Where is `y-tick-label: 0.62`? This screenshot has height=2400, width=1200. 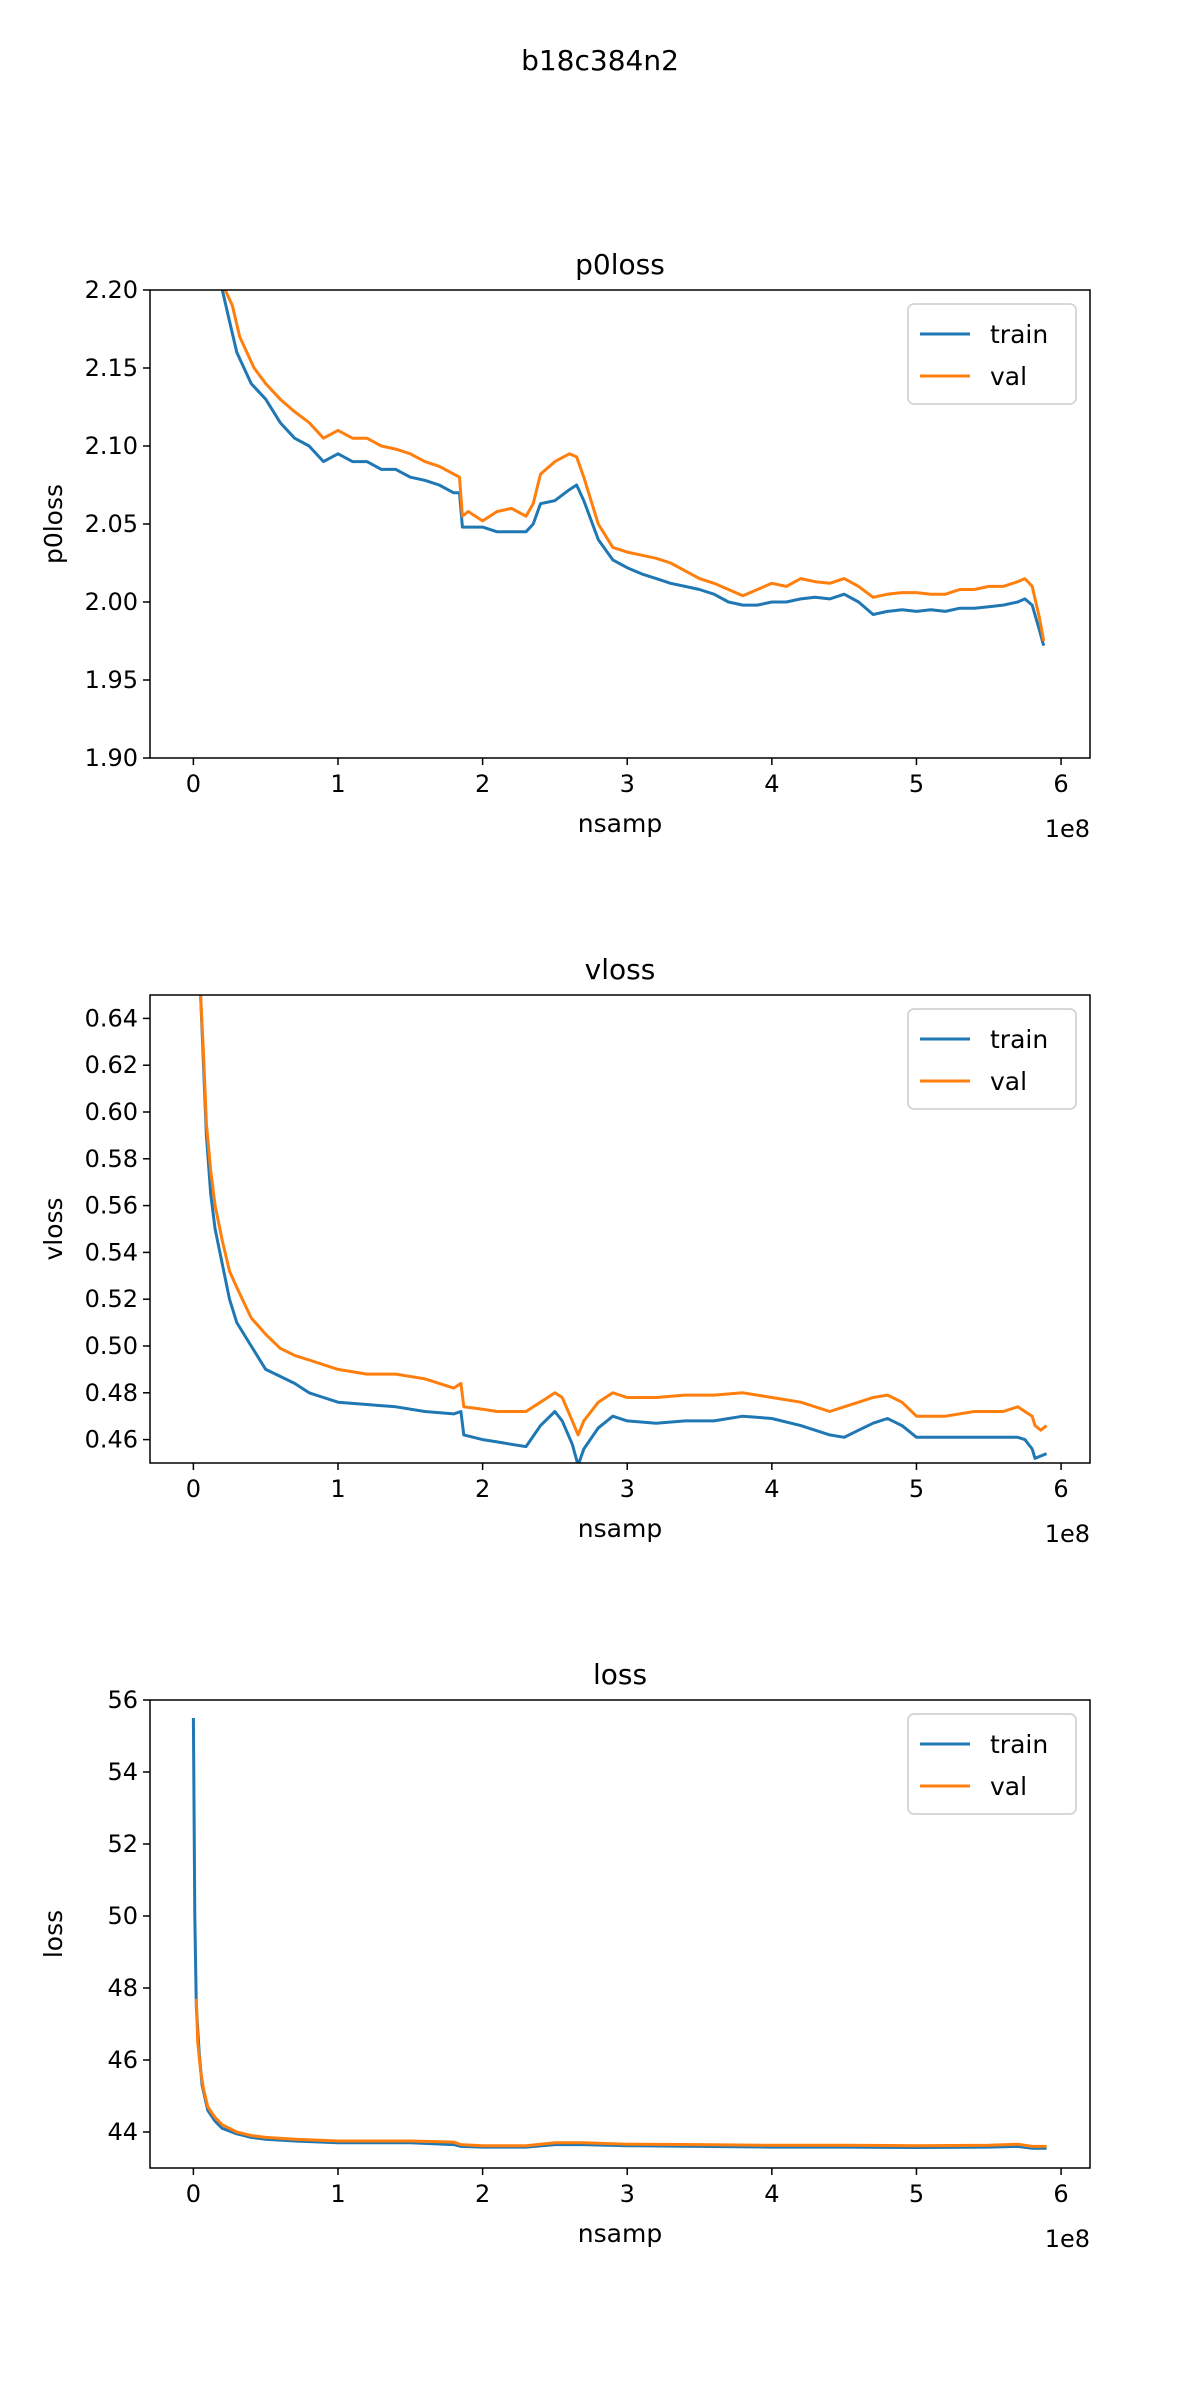 y-tick-label: 0.62 is located at coordinates (111, 1065).